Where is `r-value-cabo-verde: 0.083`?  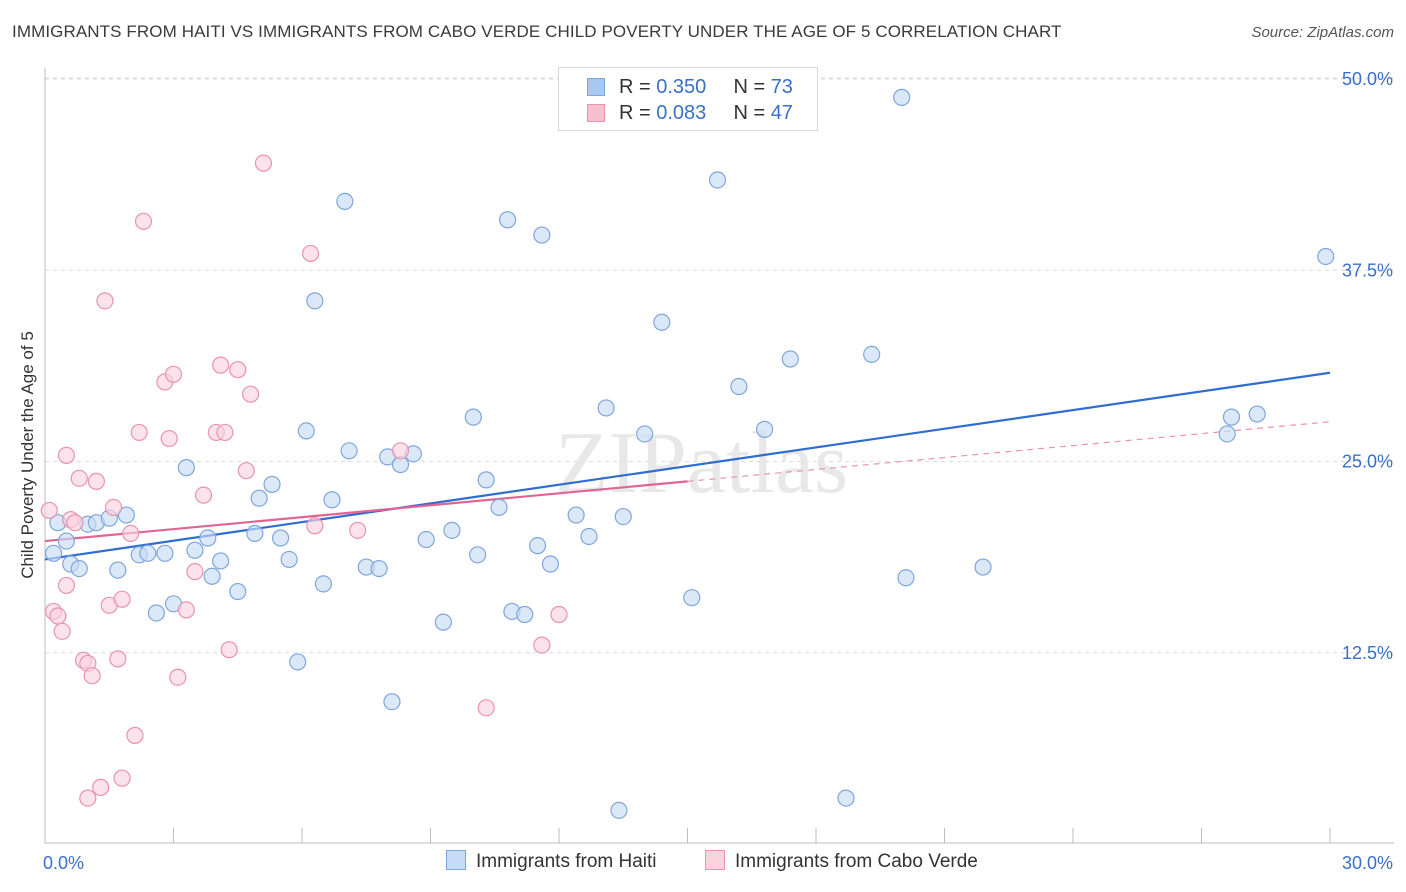
r-value-cabo-verde: 0.083 is located at coordinates (681, 113).